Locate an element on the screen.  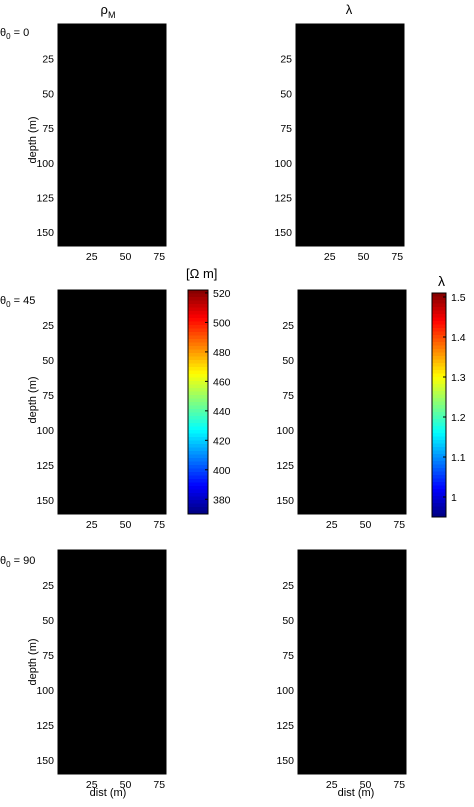
ytick-label: 50 is located at coordinates (286, 94).